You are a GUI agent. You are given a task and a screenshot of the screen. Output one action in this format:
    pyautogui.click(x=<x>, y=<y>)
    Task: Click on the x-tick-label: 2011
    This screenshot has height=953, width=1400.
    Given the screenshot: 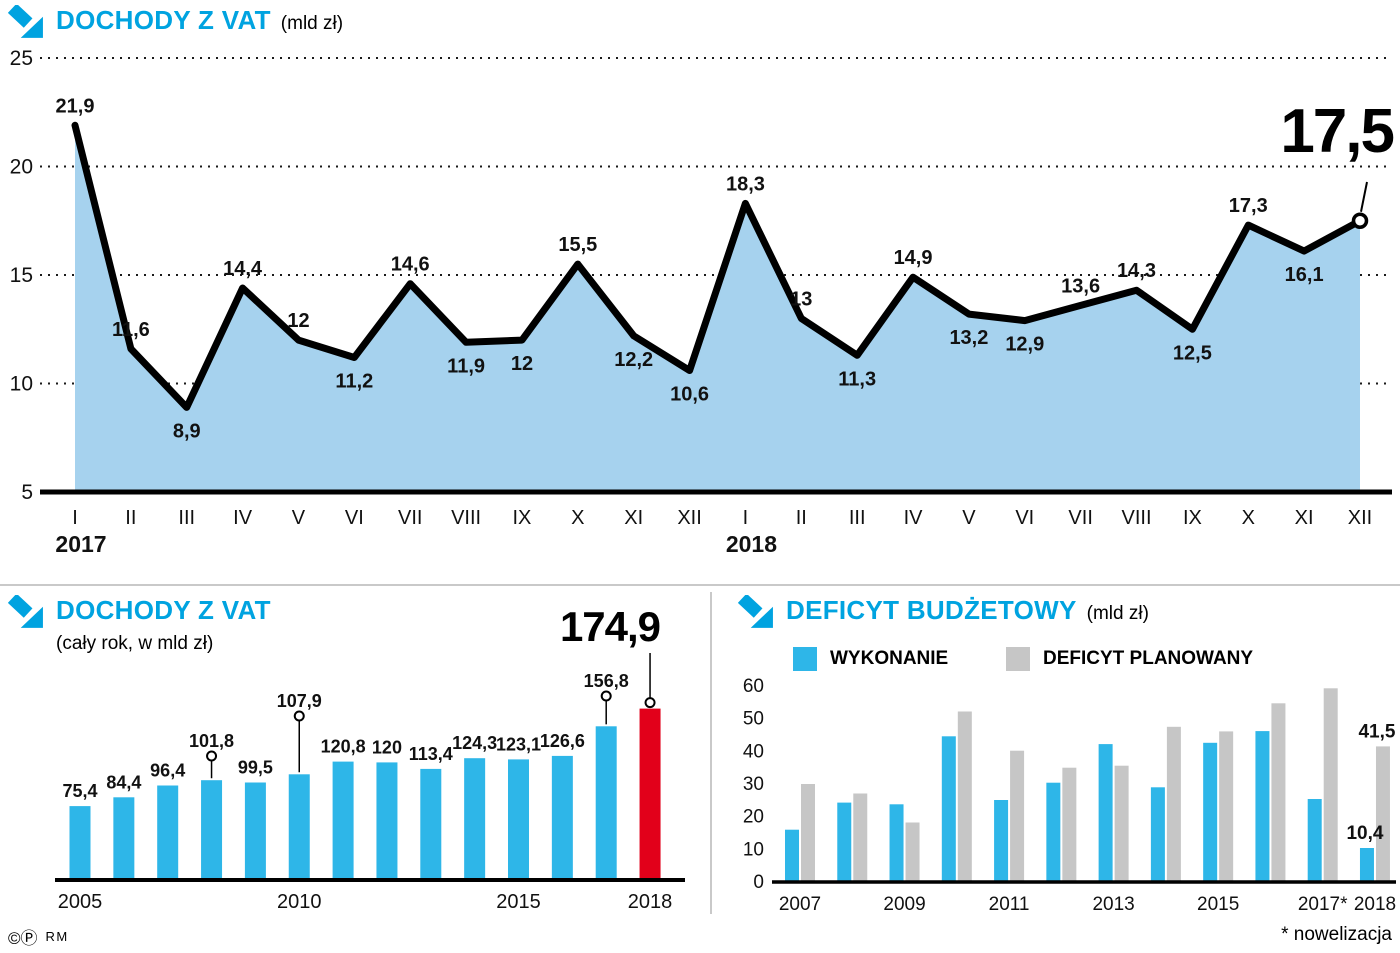 What is the action you would take?
    pyautogui.click(x=1009, y=904)
    